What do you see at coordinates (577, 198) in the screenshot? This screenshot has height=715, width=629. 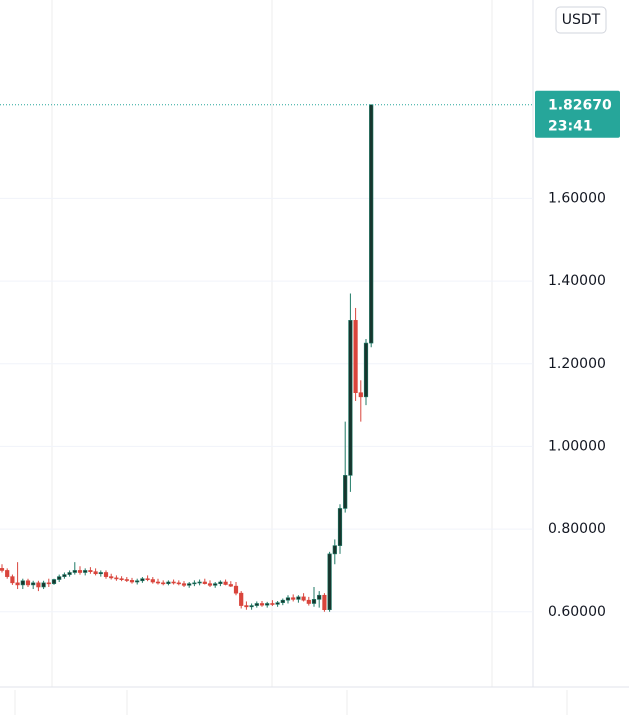 I see `y-tick-label: 1.60000` at bounding box center [577, 198].